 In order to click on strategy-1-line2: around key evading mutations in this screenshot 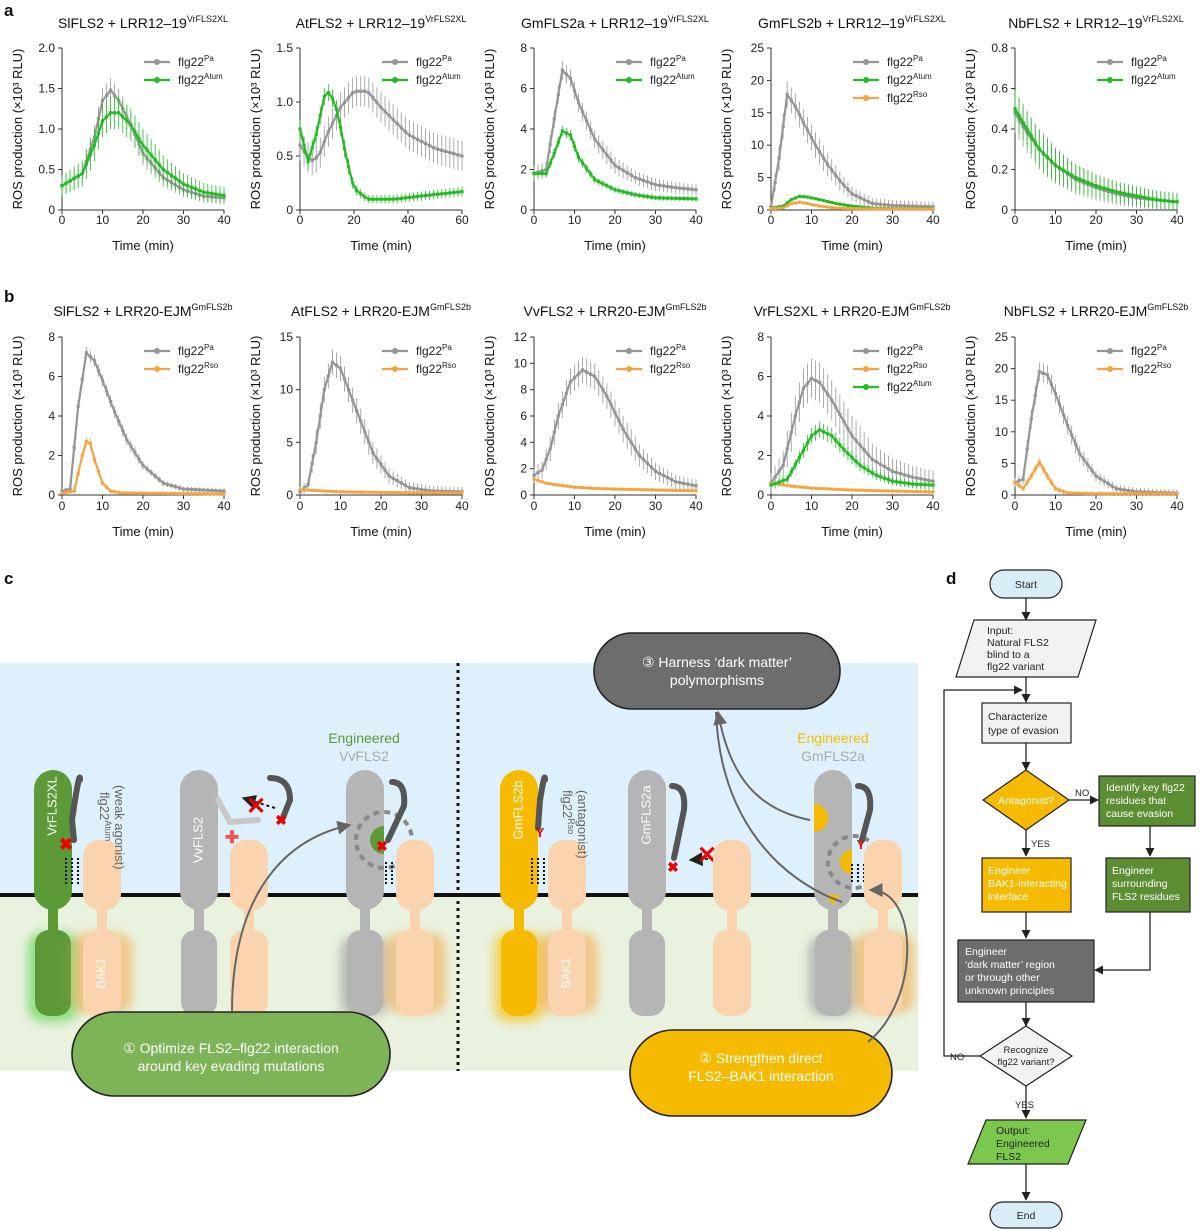, I will do `click(231, 1066)`.